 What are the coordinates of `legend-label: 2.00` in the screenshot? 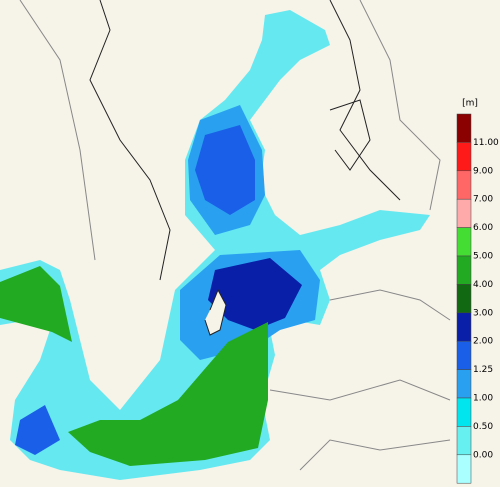 It's located at (483, 342).